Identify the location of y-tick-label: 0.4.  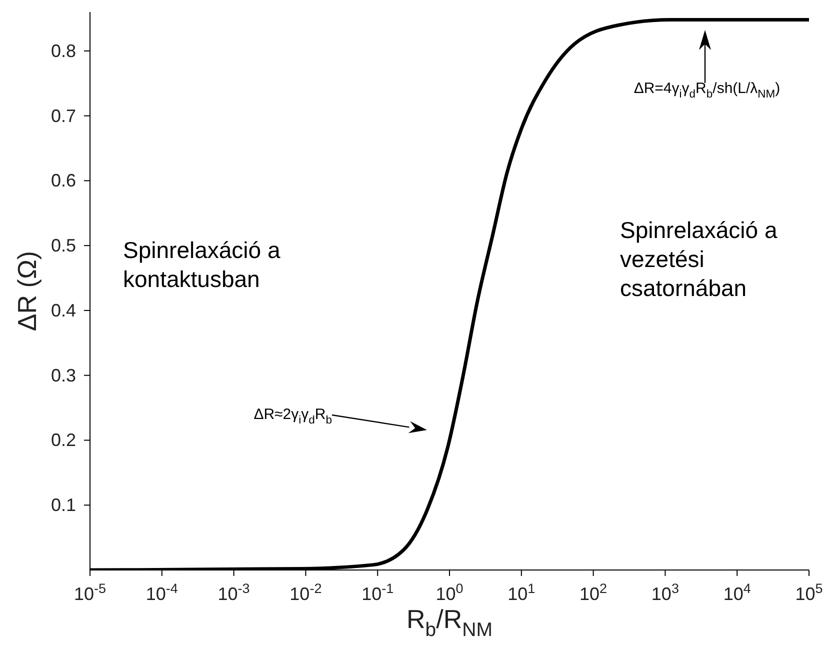
(63, 310).